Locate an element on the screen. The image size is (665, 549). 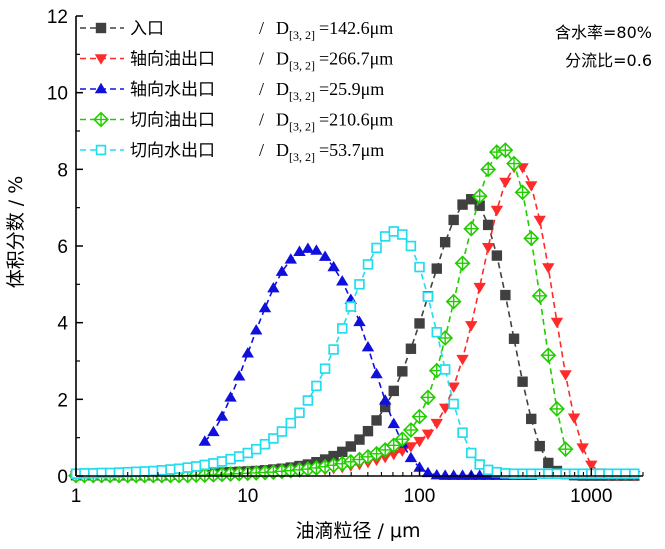
y-tick-label-0: 0 is located at coordinates (62, 477).